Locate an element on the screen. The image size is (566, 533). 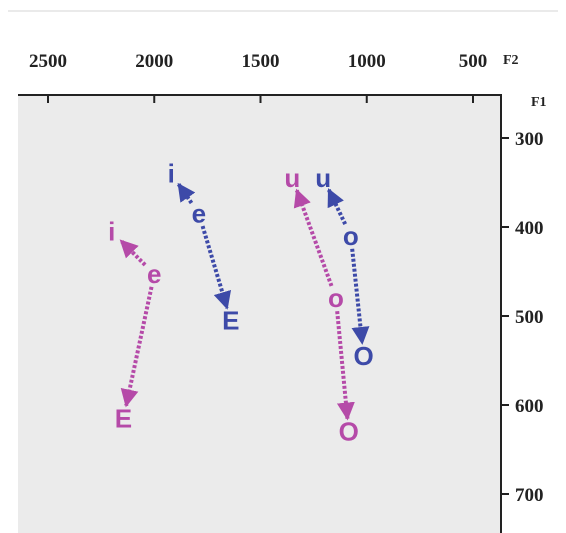
x-tick-label: 1000 is located at coordinates (367, 61).